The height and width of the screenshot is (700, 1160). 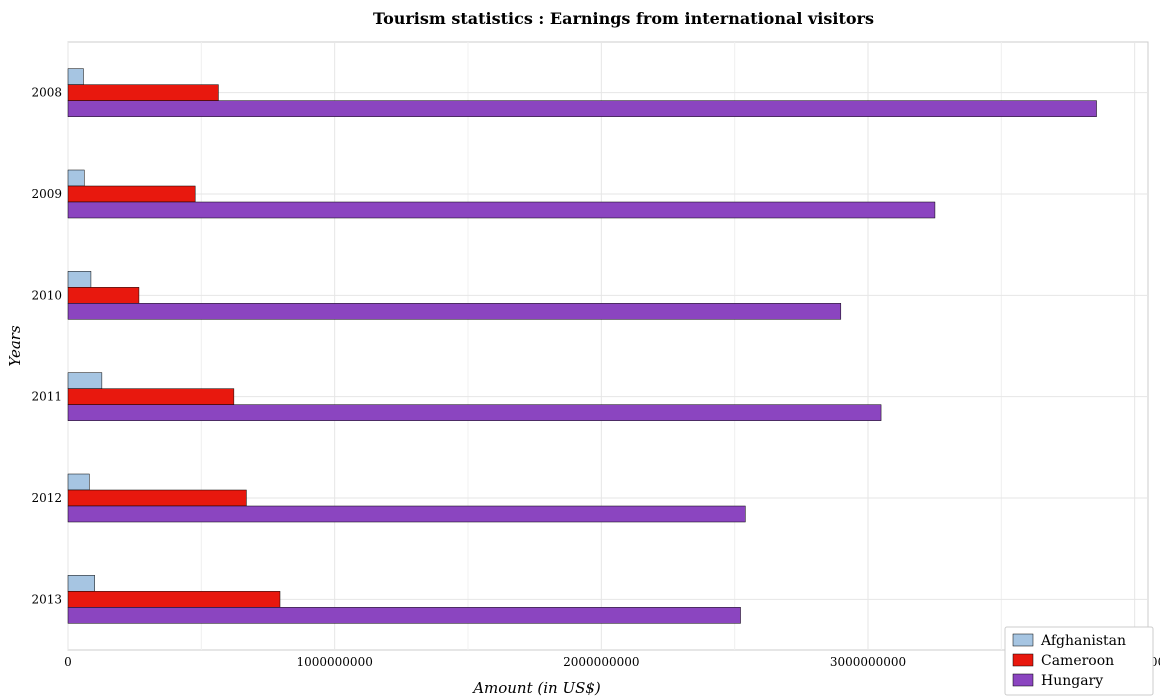 I want to click on bar-hungary-2008, so click(x=582, y=108).